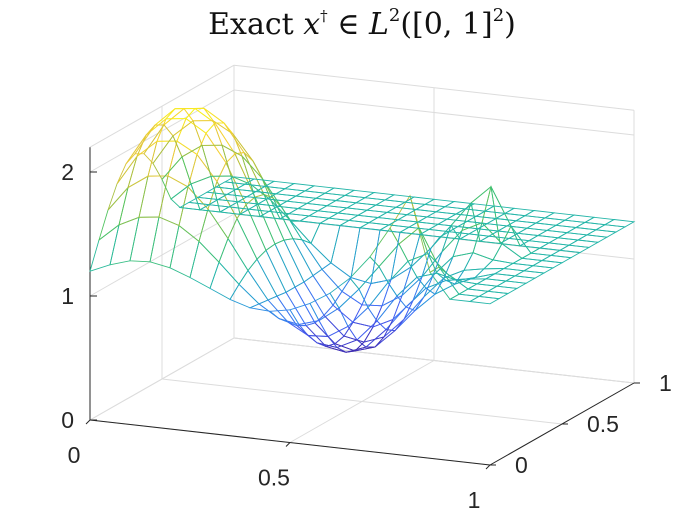 The image size is (700, 525). What do you see at coordinates (67, 296) in the screenshot?
I see `z-tick-label: 1` at bounding box center [67, 296].